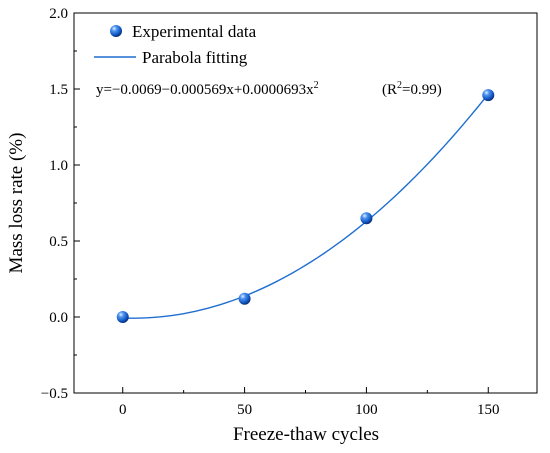  What do you see at coordinates (306, 434) in the screenshot?
I see `x-axis-title: Freeze-thaw cycles` at bounding box center [306, 434].